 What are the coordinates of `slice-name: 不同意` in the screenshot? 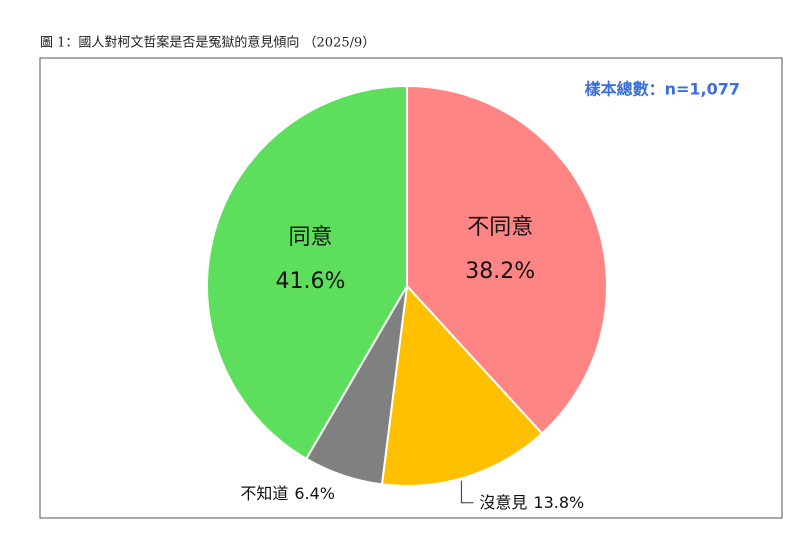 It's located at (500, 227).